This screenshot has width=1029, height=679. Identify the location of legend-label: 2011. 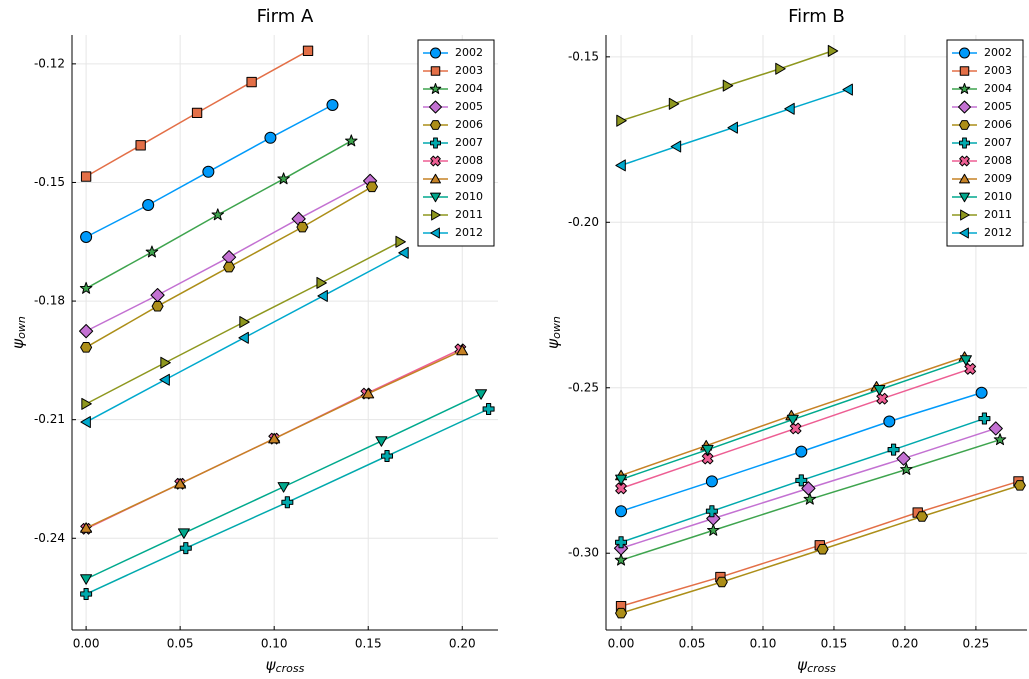
(469, 214).